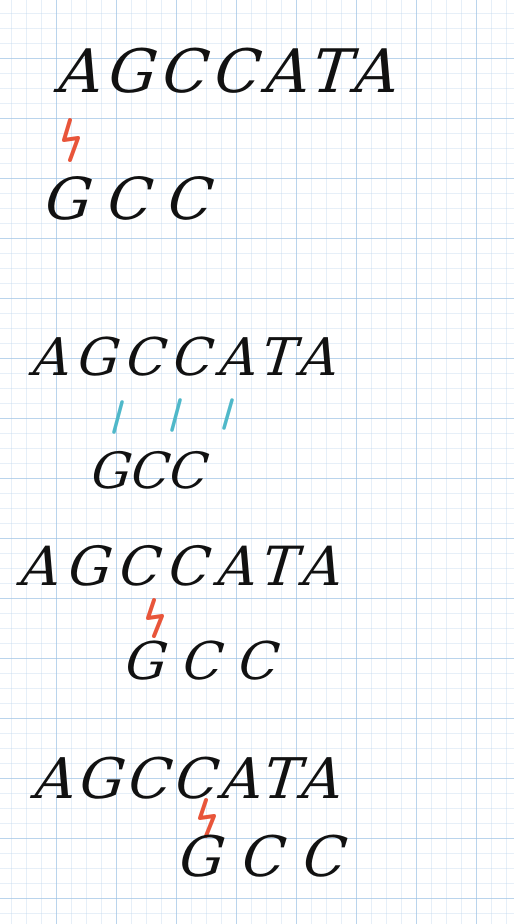  I want to click on match-ticks, so click(173, 416).